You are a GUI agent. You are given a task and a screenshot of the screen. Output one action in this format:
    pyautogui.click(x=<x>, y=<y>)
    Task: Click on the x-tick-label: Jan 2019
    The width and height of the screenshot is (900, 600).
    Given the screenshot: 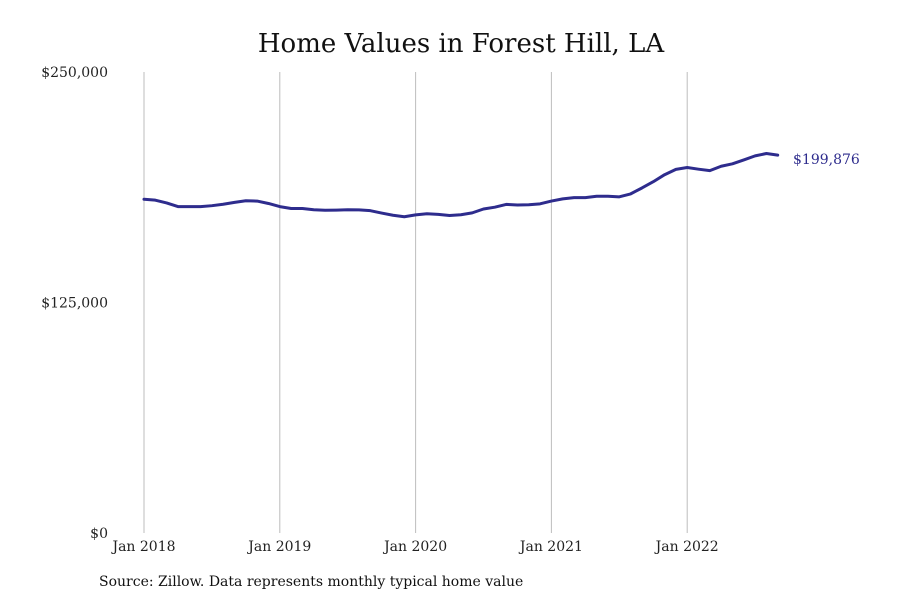 What is the action you would take?
    pyautogui.click(x=278, y=547)
    